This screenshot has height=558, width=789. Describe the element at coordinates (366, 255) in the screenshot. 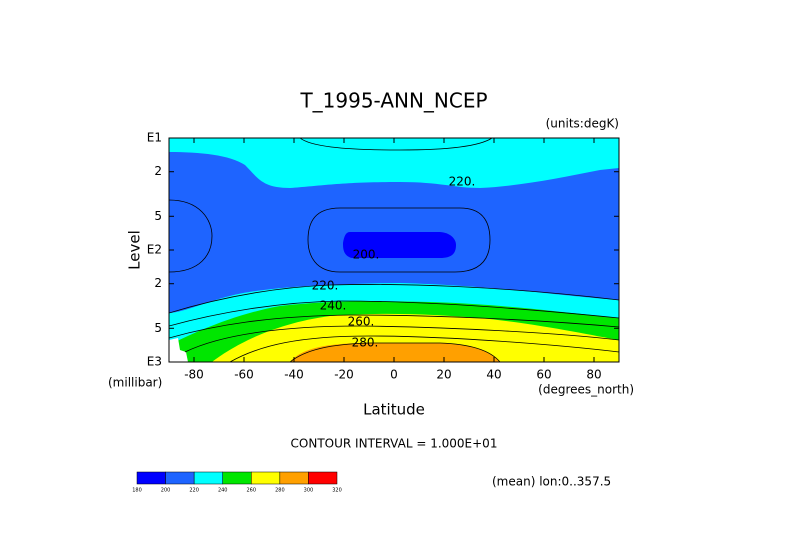

I see `contour-label: 200.` at that location.